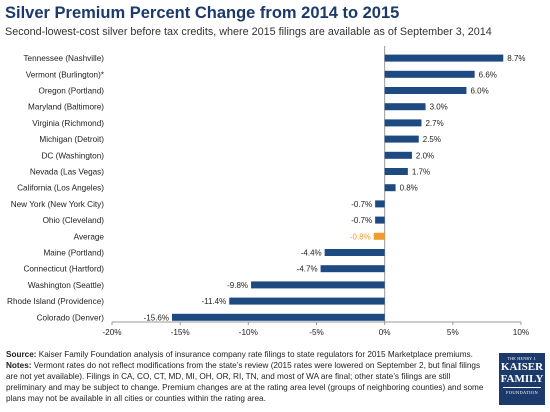 This screenshot has height=412, width=550. Describe the element at coordinates (360, 236) in the screenshot. I see `data-label: -0.8%` at that location.